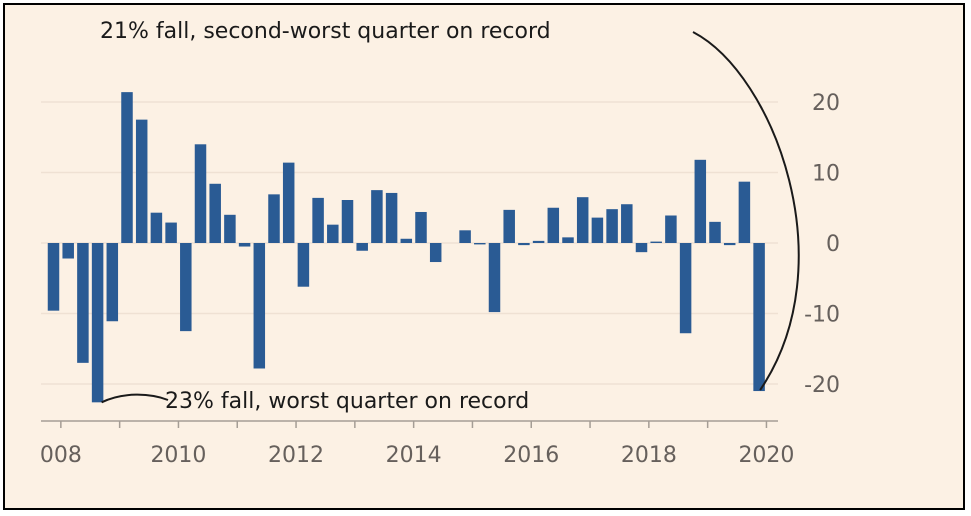  Describe the element at coordinates (127, 167) in the screenshot. I see `bar-2009-Q1` at that location.